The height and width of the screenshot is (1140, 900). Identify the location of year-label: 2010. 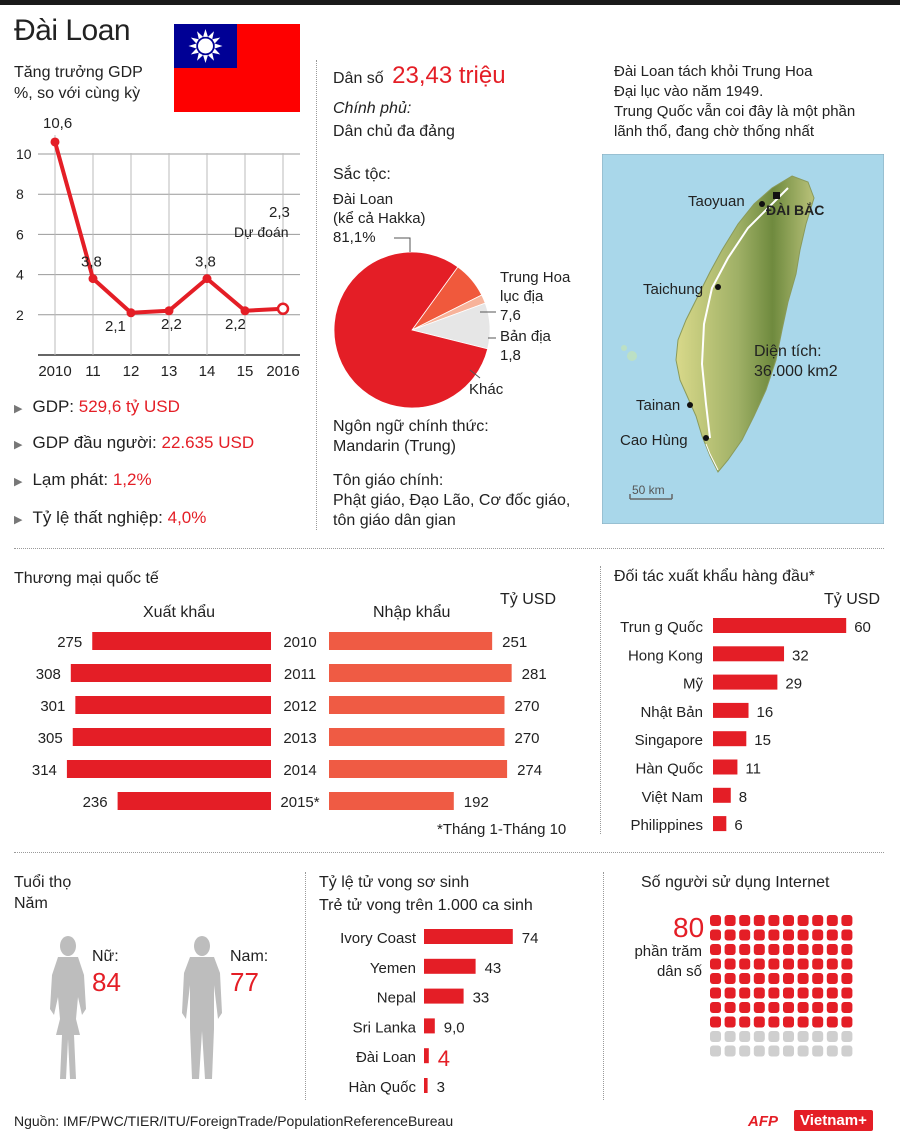
(299, 642).